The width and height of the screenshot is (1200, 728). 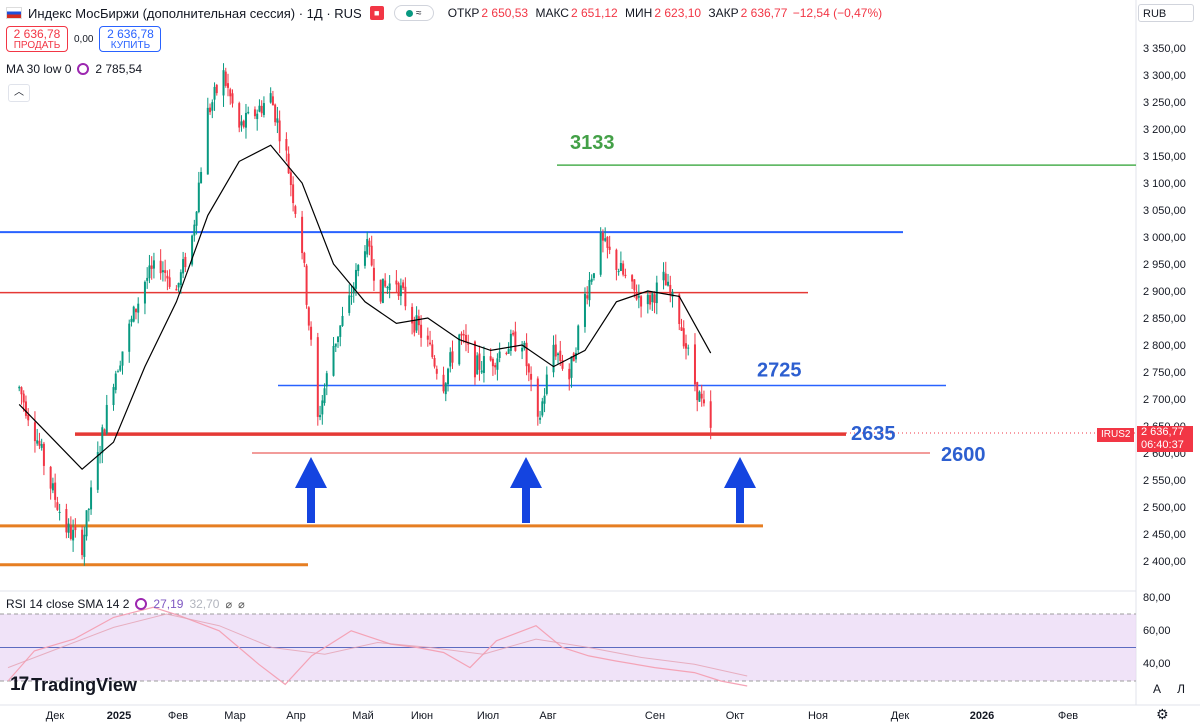 What do you see at coordinates (1156, 689) in the screenshot?
I see `auto-scale-button: A` at bounding box center [1156, 689].